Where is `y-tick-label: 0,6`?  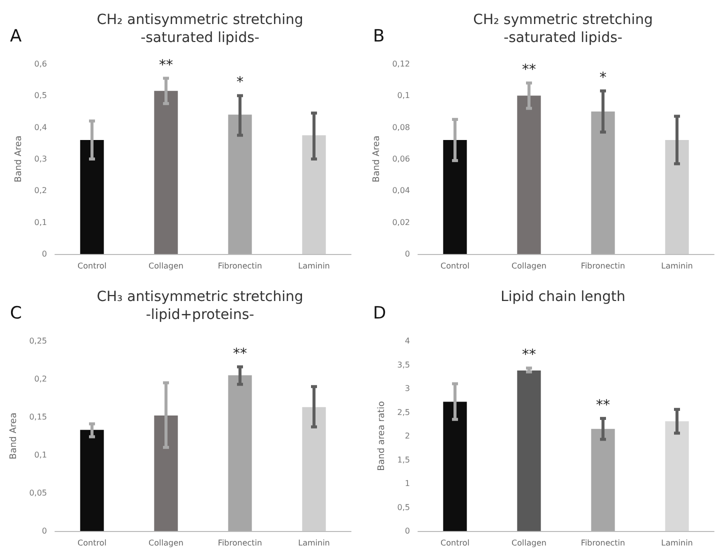 y-tick-label: 0,6 is located at coordinates (40, 64).